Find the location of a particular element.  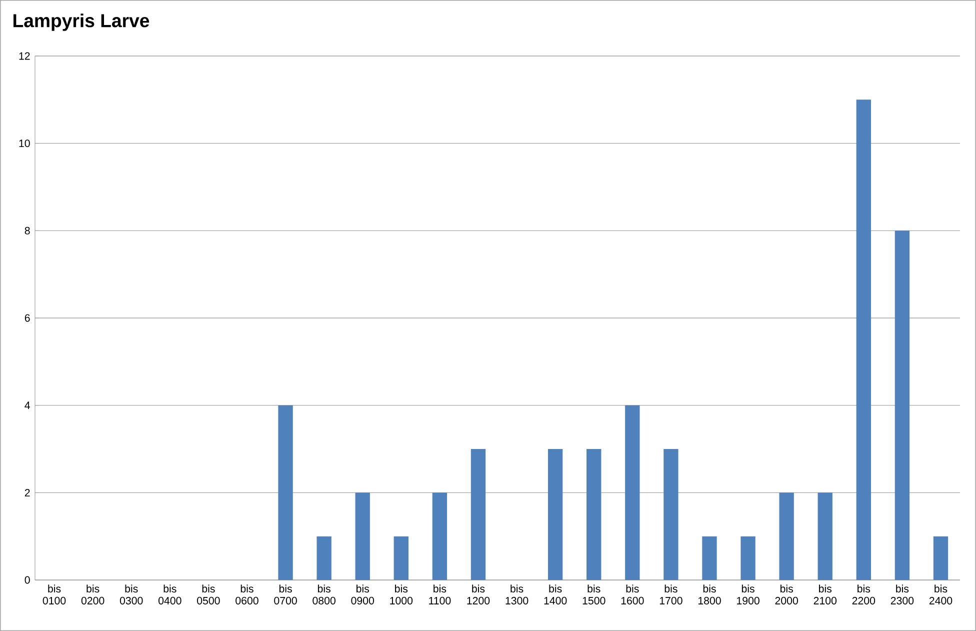

x-tick-label: bis 0500 is located at coordinates (208, 594).